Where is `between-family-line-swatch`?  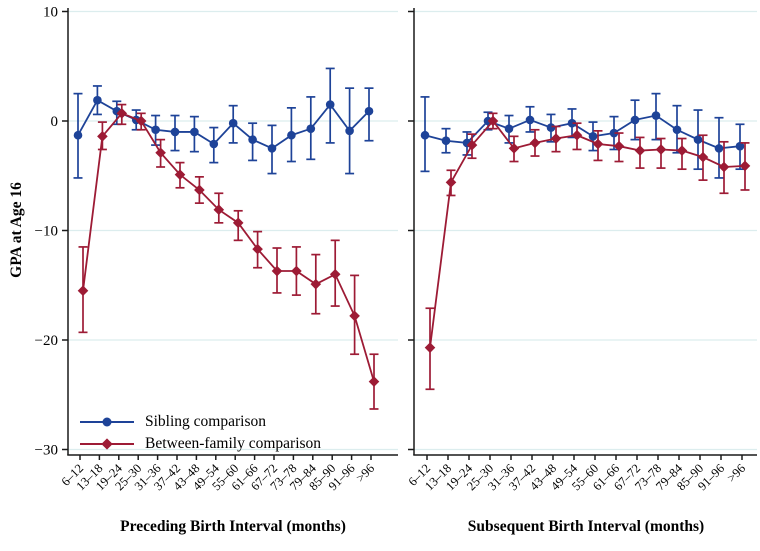 between-family-line-swatch is located at coordinates (107, 444).